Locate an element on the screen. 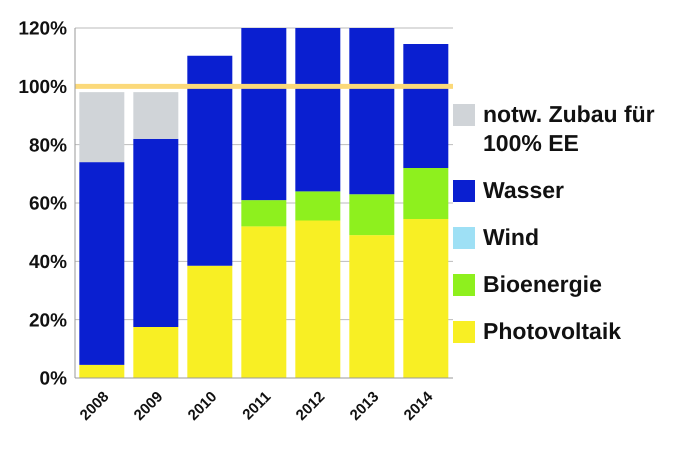 Image resolution: width=674 pixels, height=452 pixels. y-tick-label: 60% is located at coordinates (48, 204).